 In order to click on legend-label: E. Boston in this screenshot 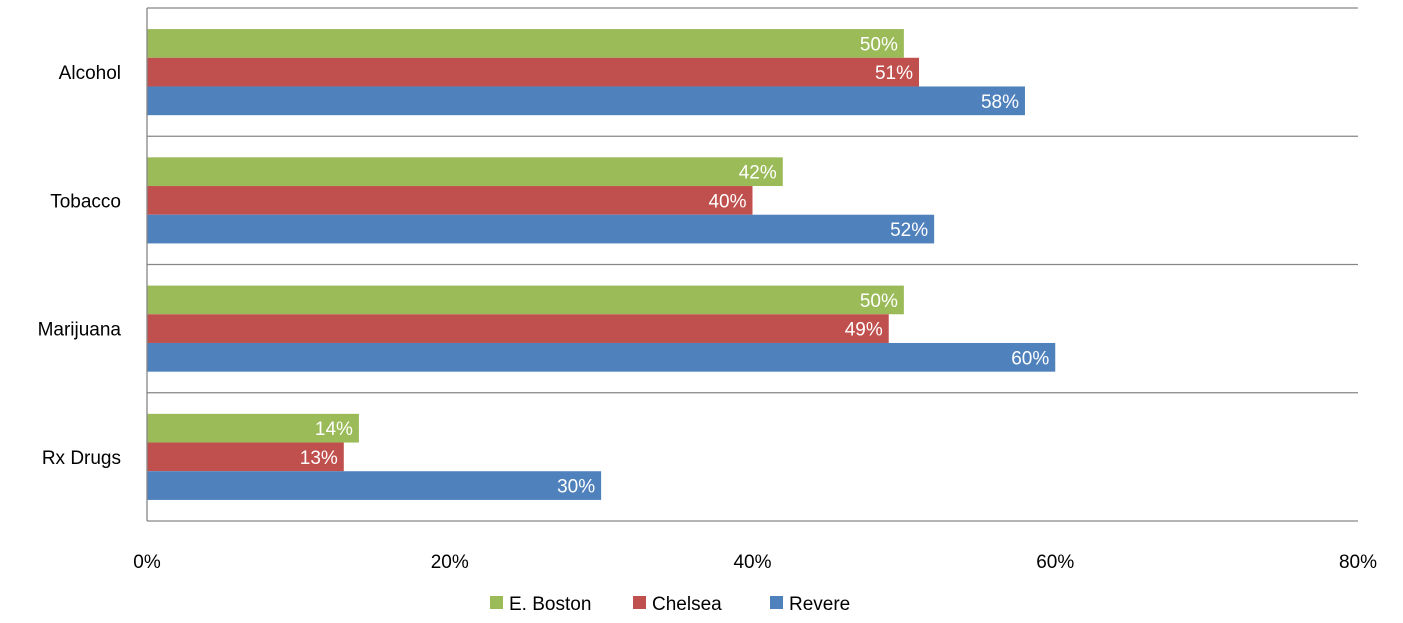, I will do `click(550, 604)`.